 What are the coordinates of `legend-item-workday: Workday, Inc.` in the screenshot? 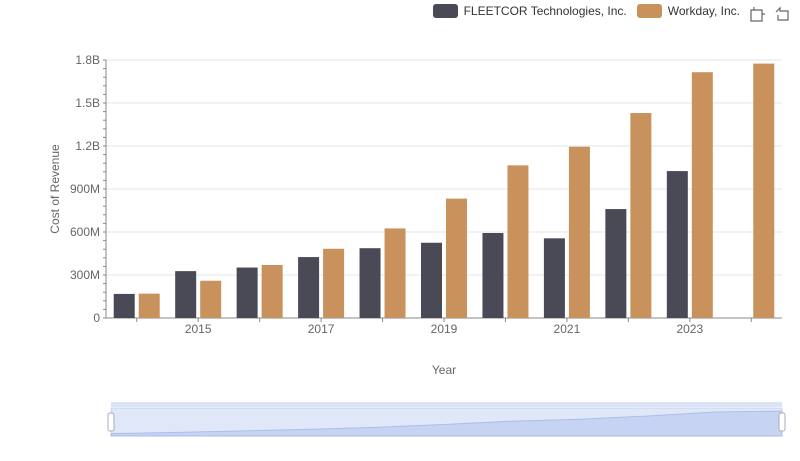 It's located at (688, 11).